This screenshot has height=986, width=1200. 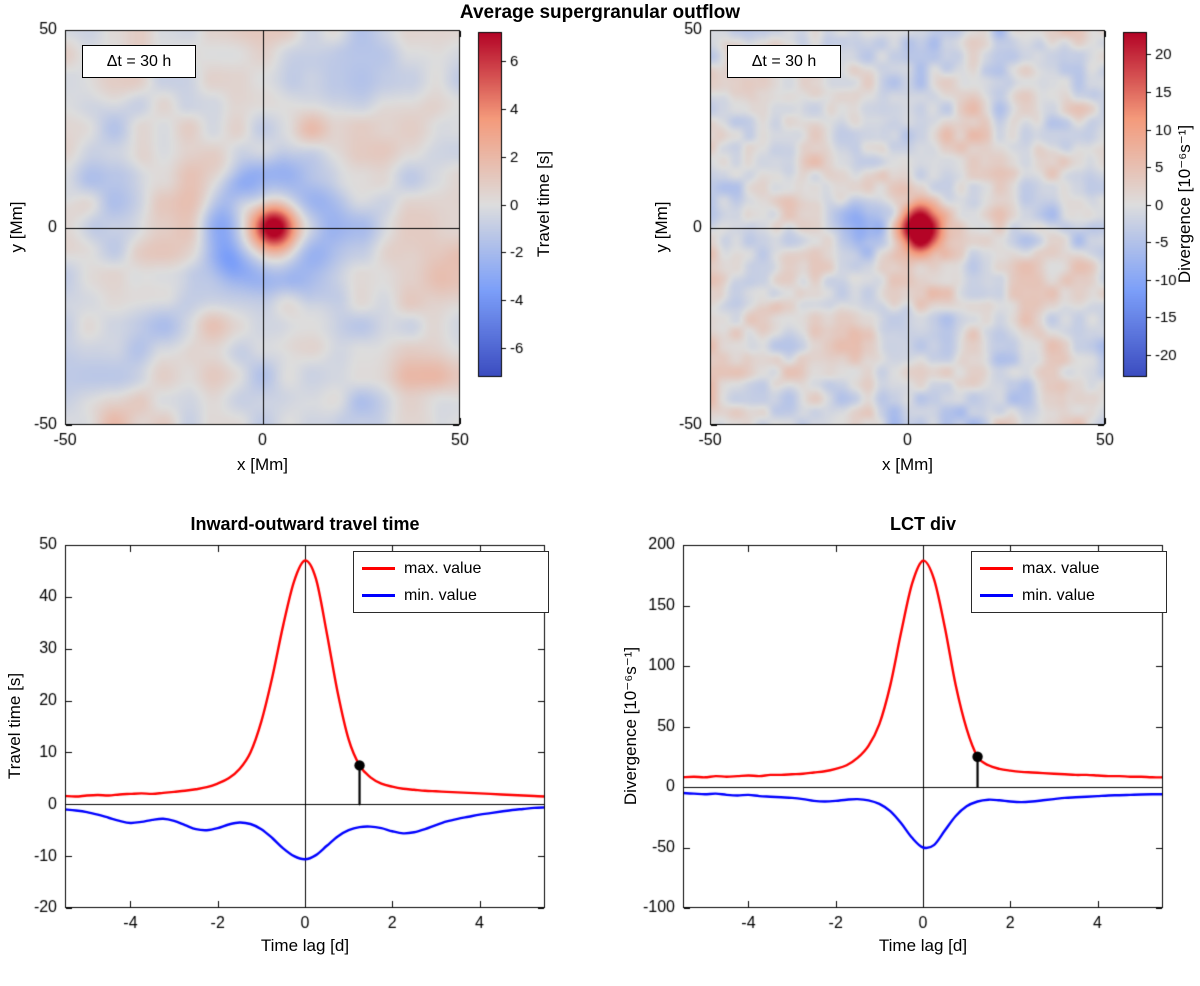 What do you see at coordinates (305, 524) in the screenshot?
I see `title-travel-time-chart: Inward-outward travel time` at bounding box center [305, 524].